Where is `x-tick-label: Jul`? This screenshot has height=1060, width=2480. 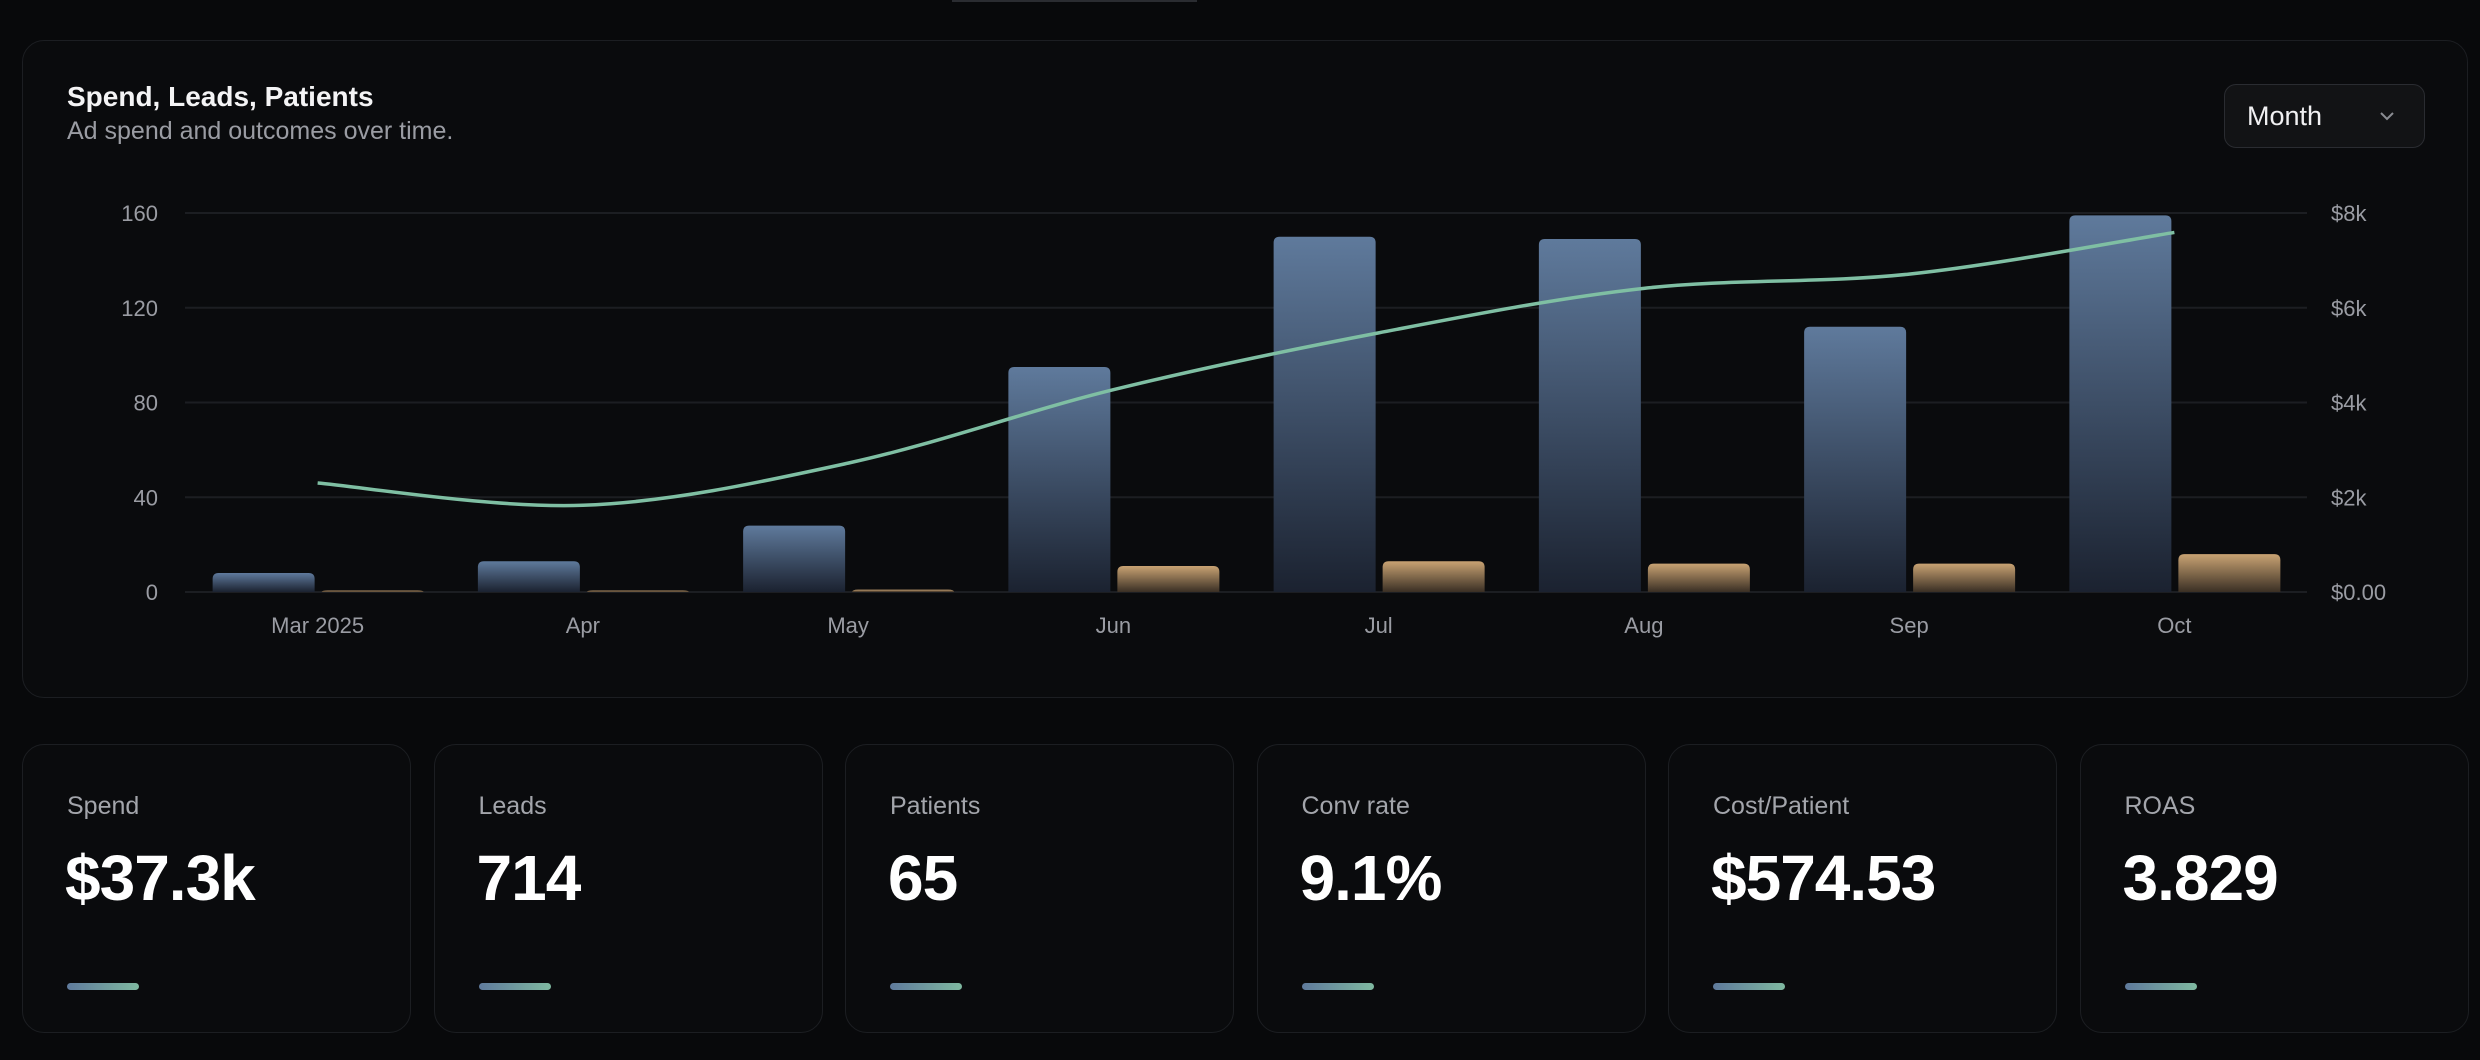 x-tick-label: Jul is located at coordinates (1379, 625).